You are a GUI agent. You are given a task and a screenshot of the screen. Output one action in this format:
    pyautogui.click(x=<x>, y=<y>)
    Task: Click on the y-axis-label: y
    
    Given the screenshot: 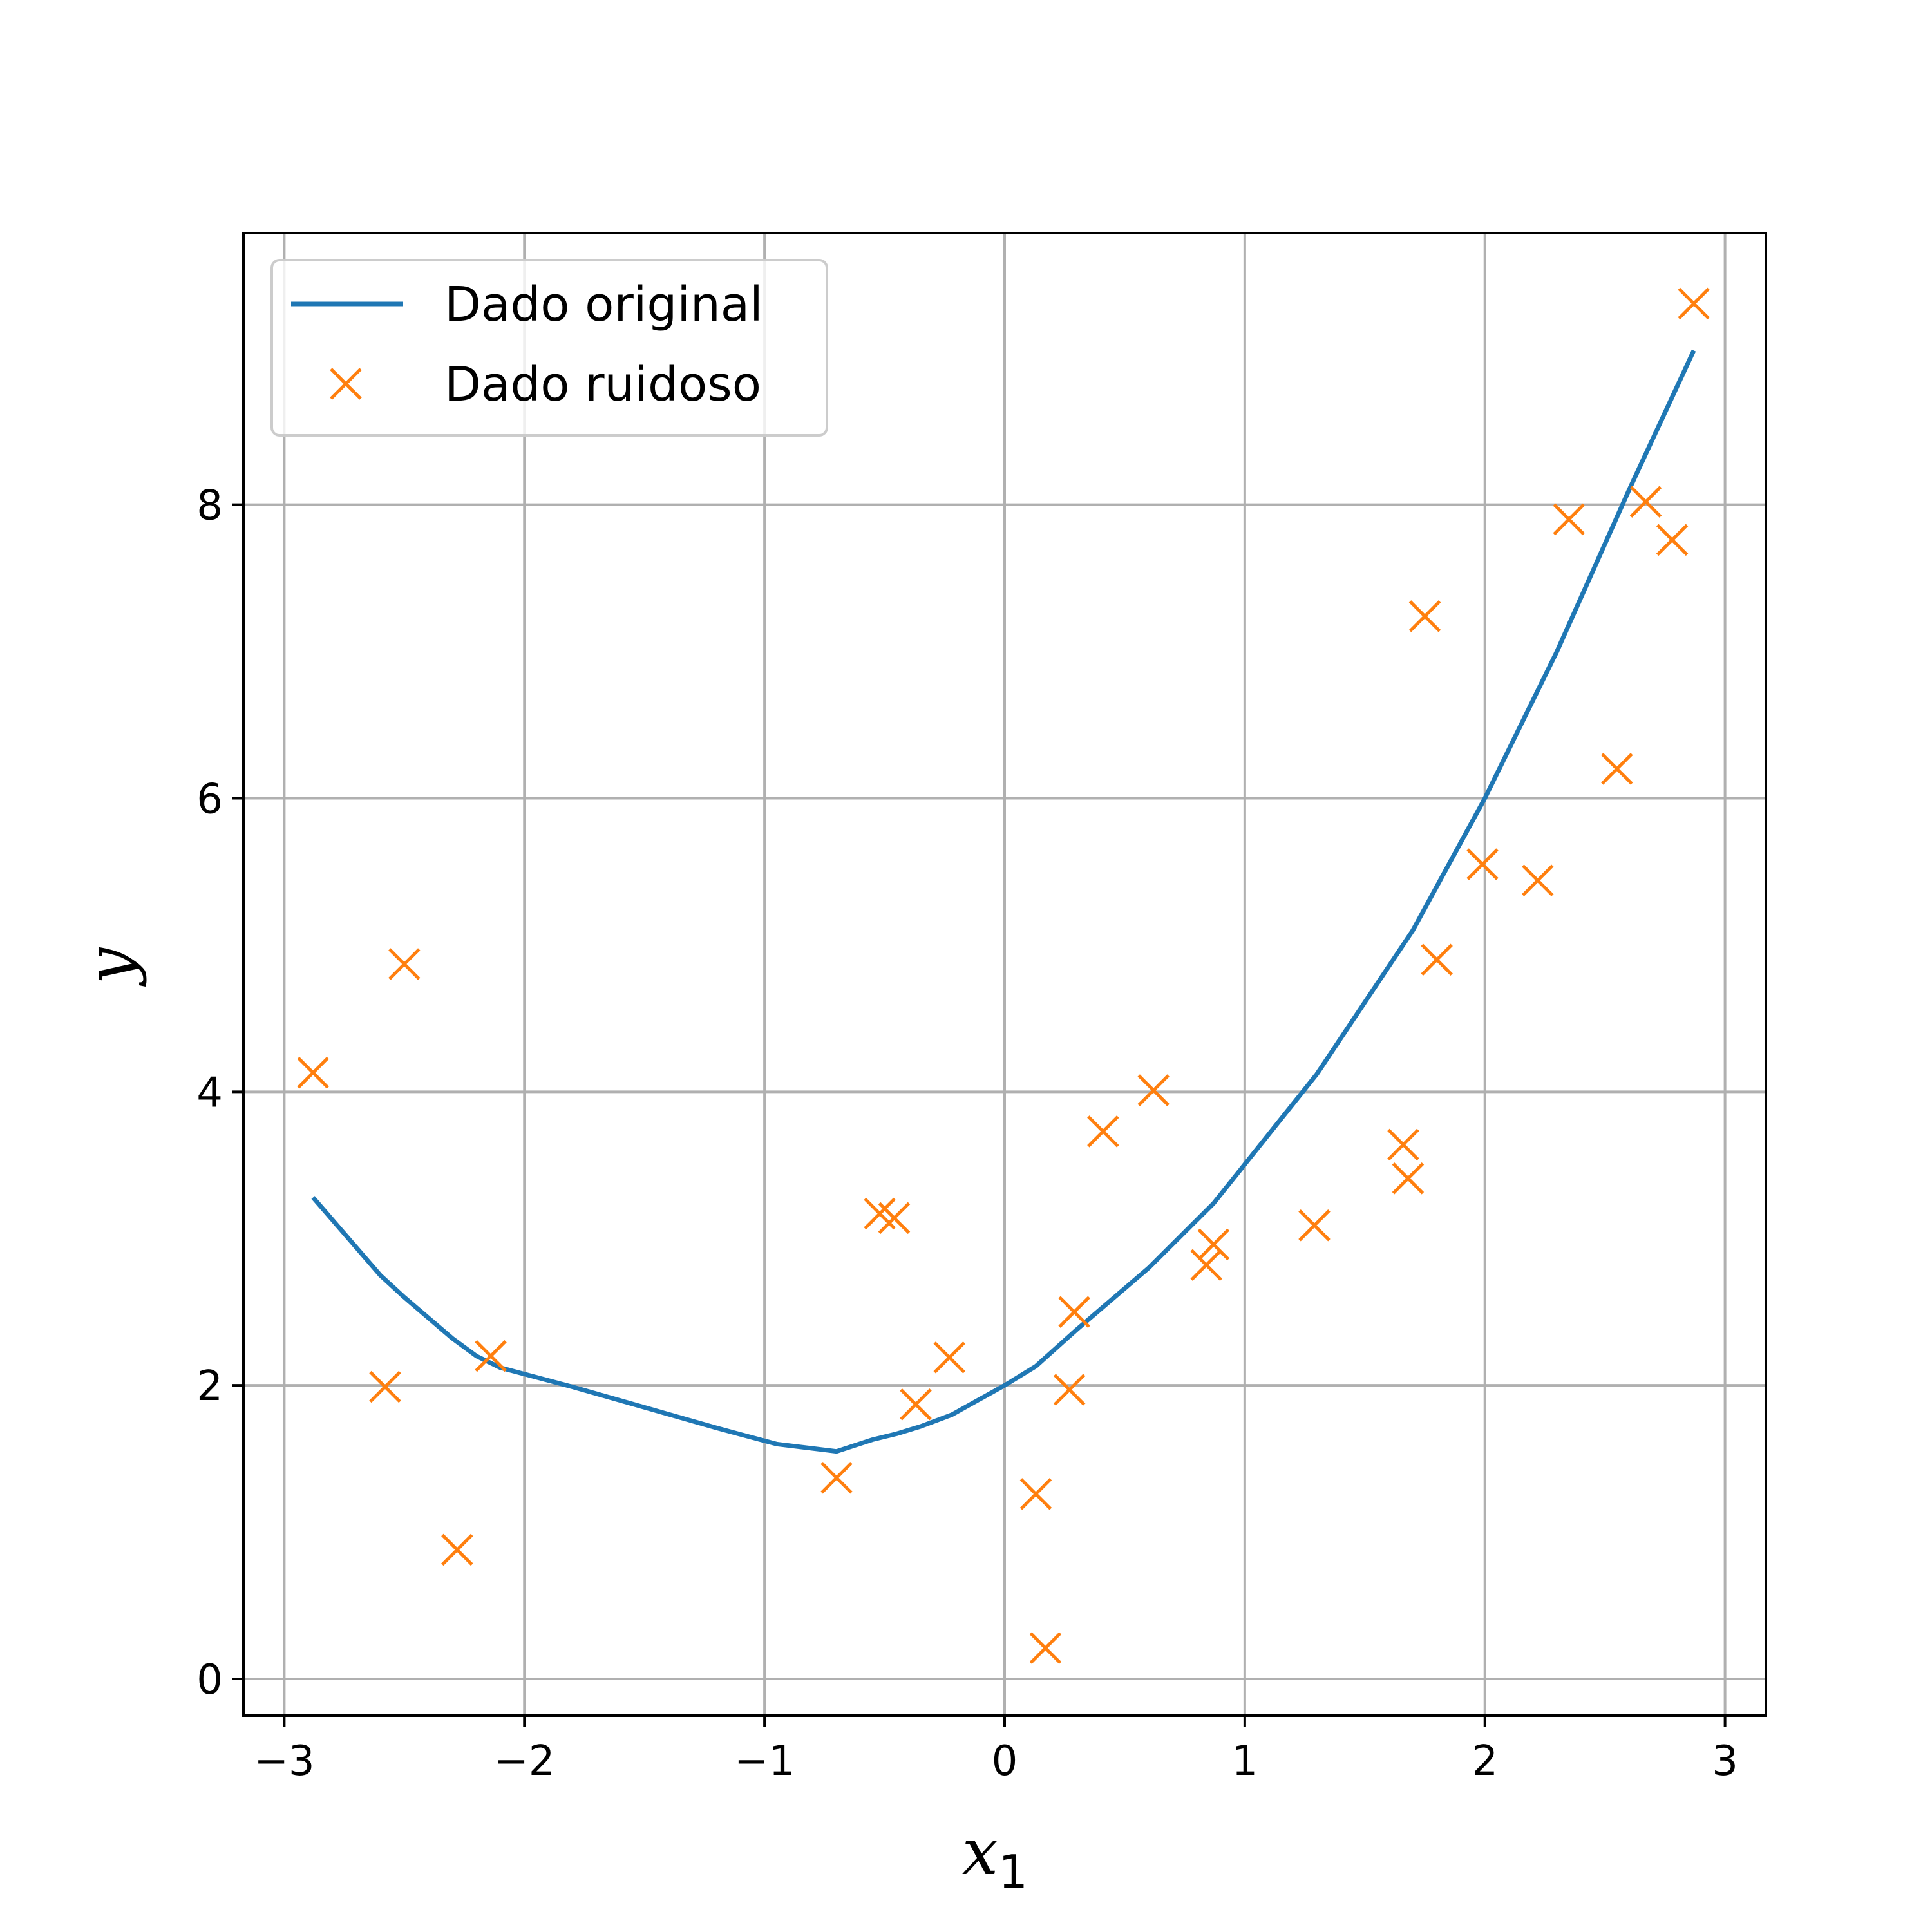 What is the action you would take?
    pyautogui.click(x=109, y=967)
    